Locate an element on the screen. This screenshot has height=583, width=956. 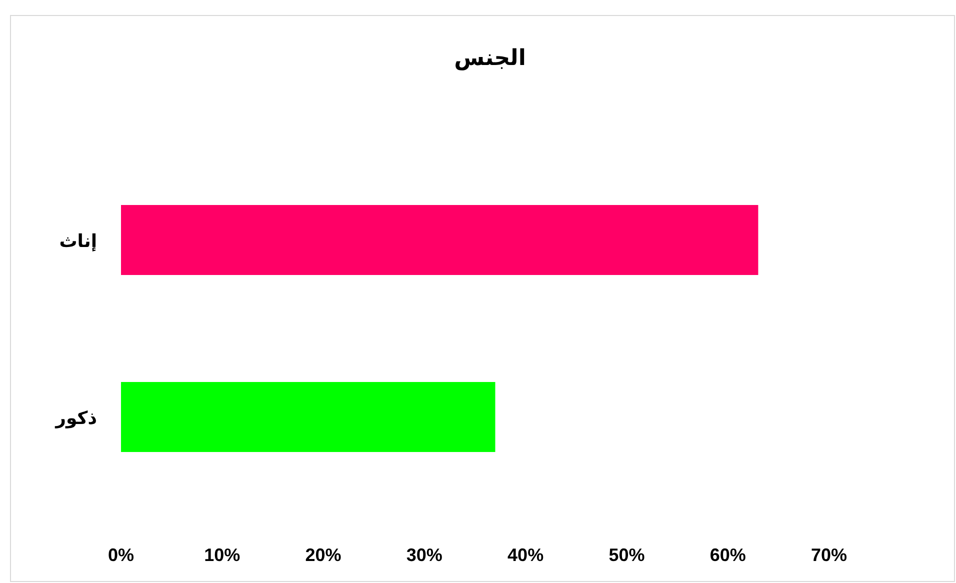
x-tick-label: 50% is located at coordinates (626, 555).